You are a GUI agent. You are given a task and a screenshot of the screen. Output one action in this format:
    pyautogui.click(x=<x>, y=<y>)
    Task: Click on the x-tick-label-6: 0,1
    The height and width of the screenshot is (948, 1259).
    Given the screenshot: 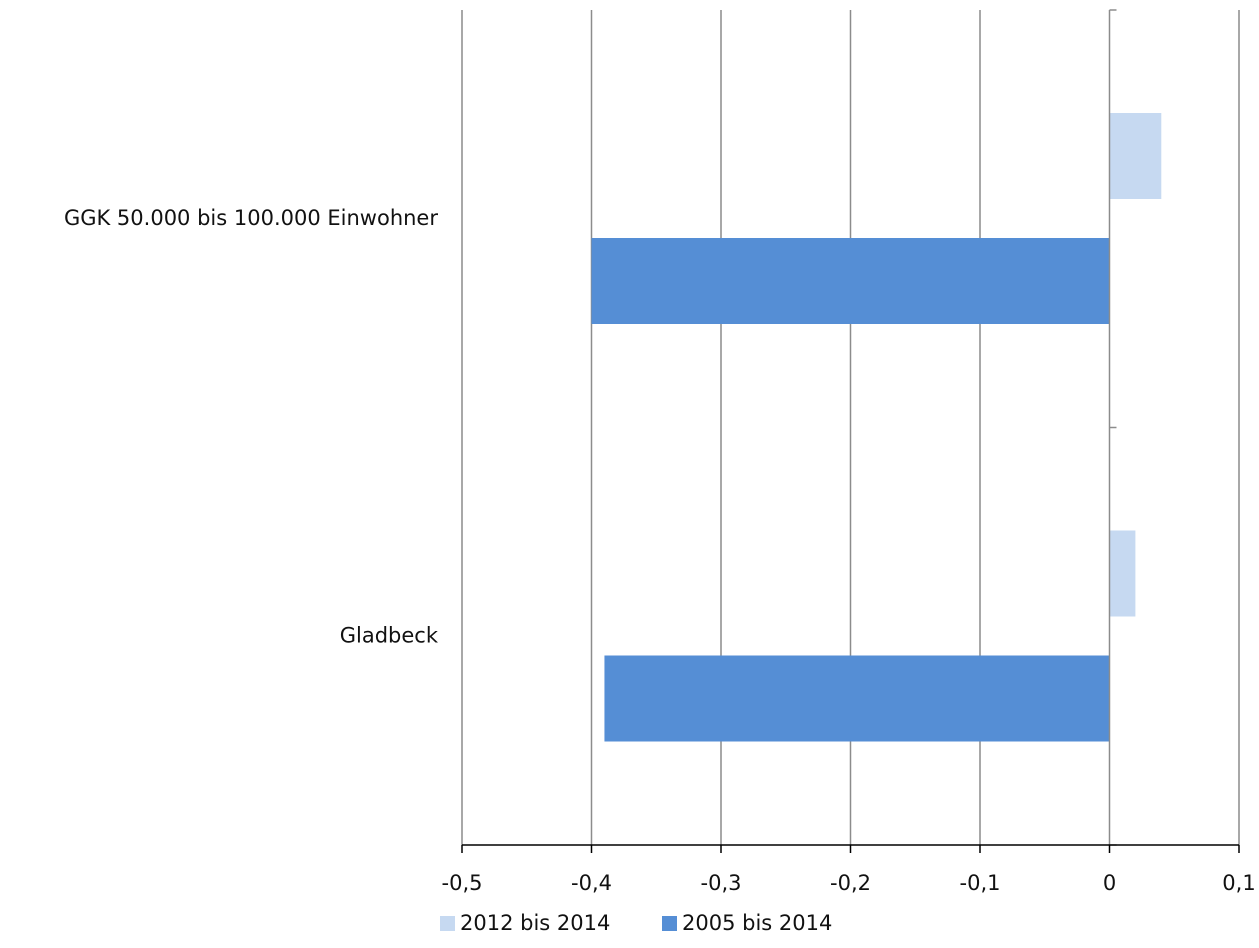 What is the action you would take?
    pyautogui.click(x=1238, y=883)
    